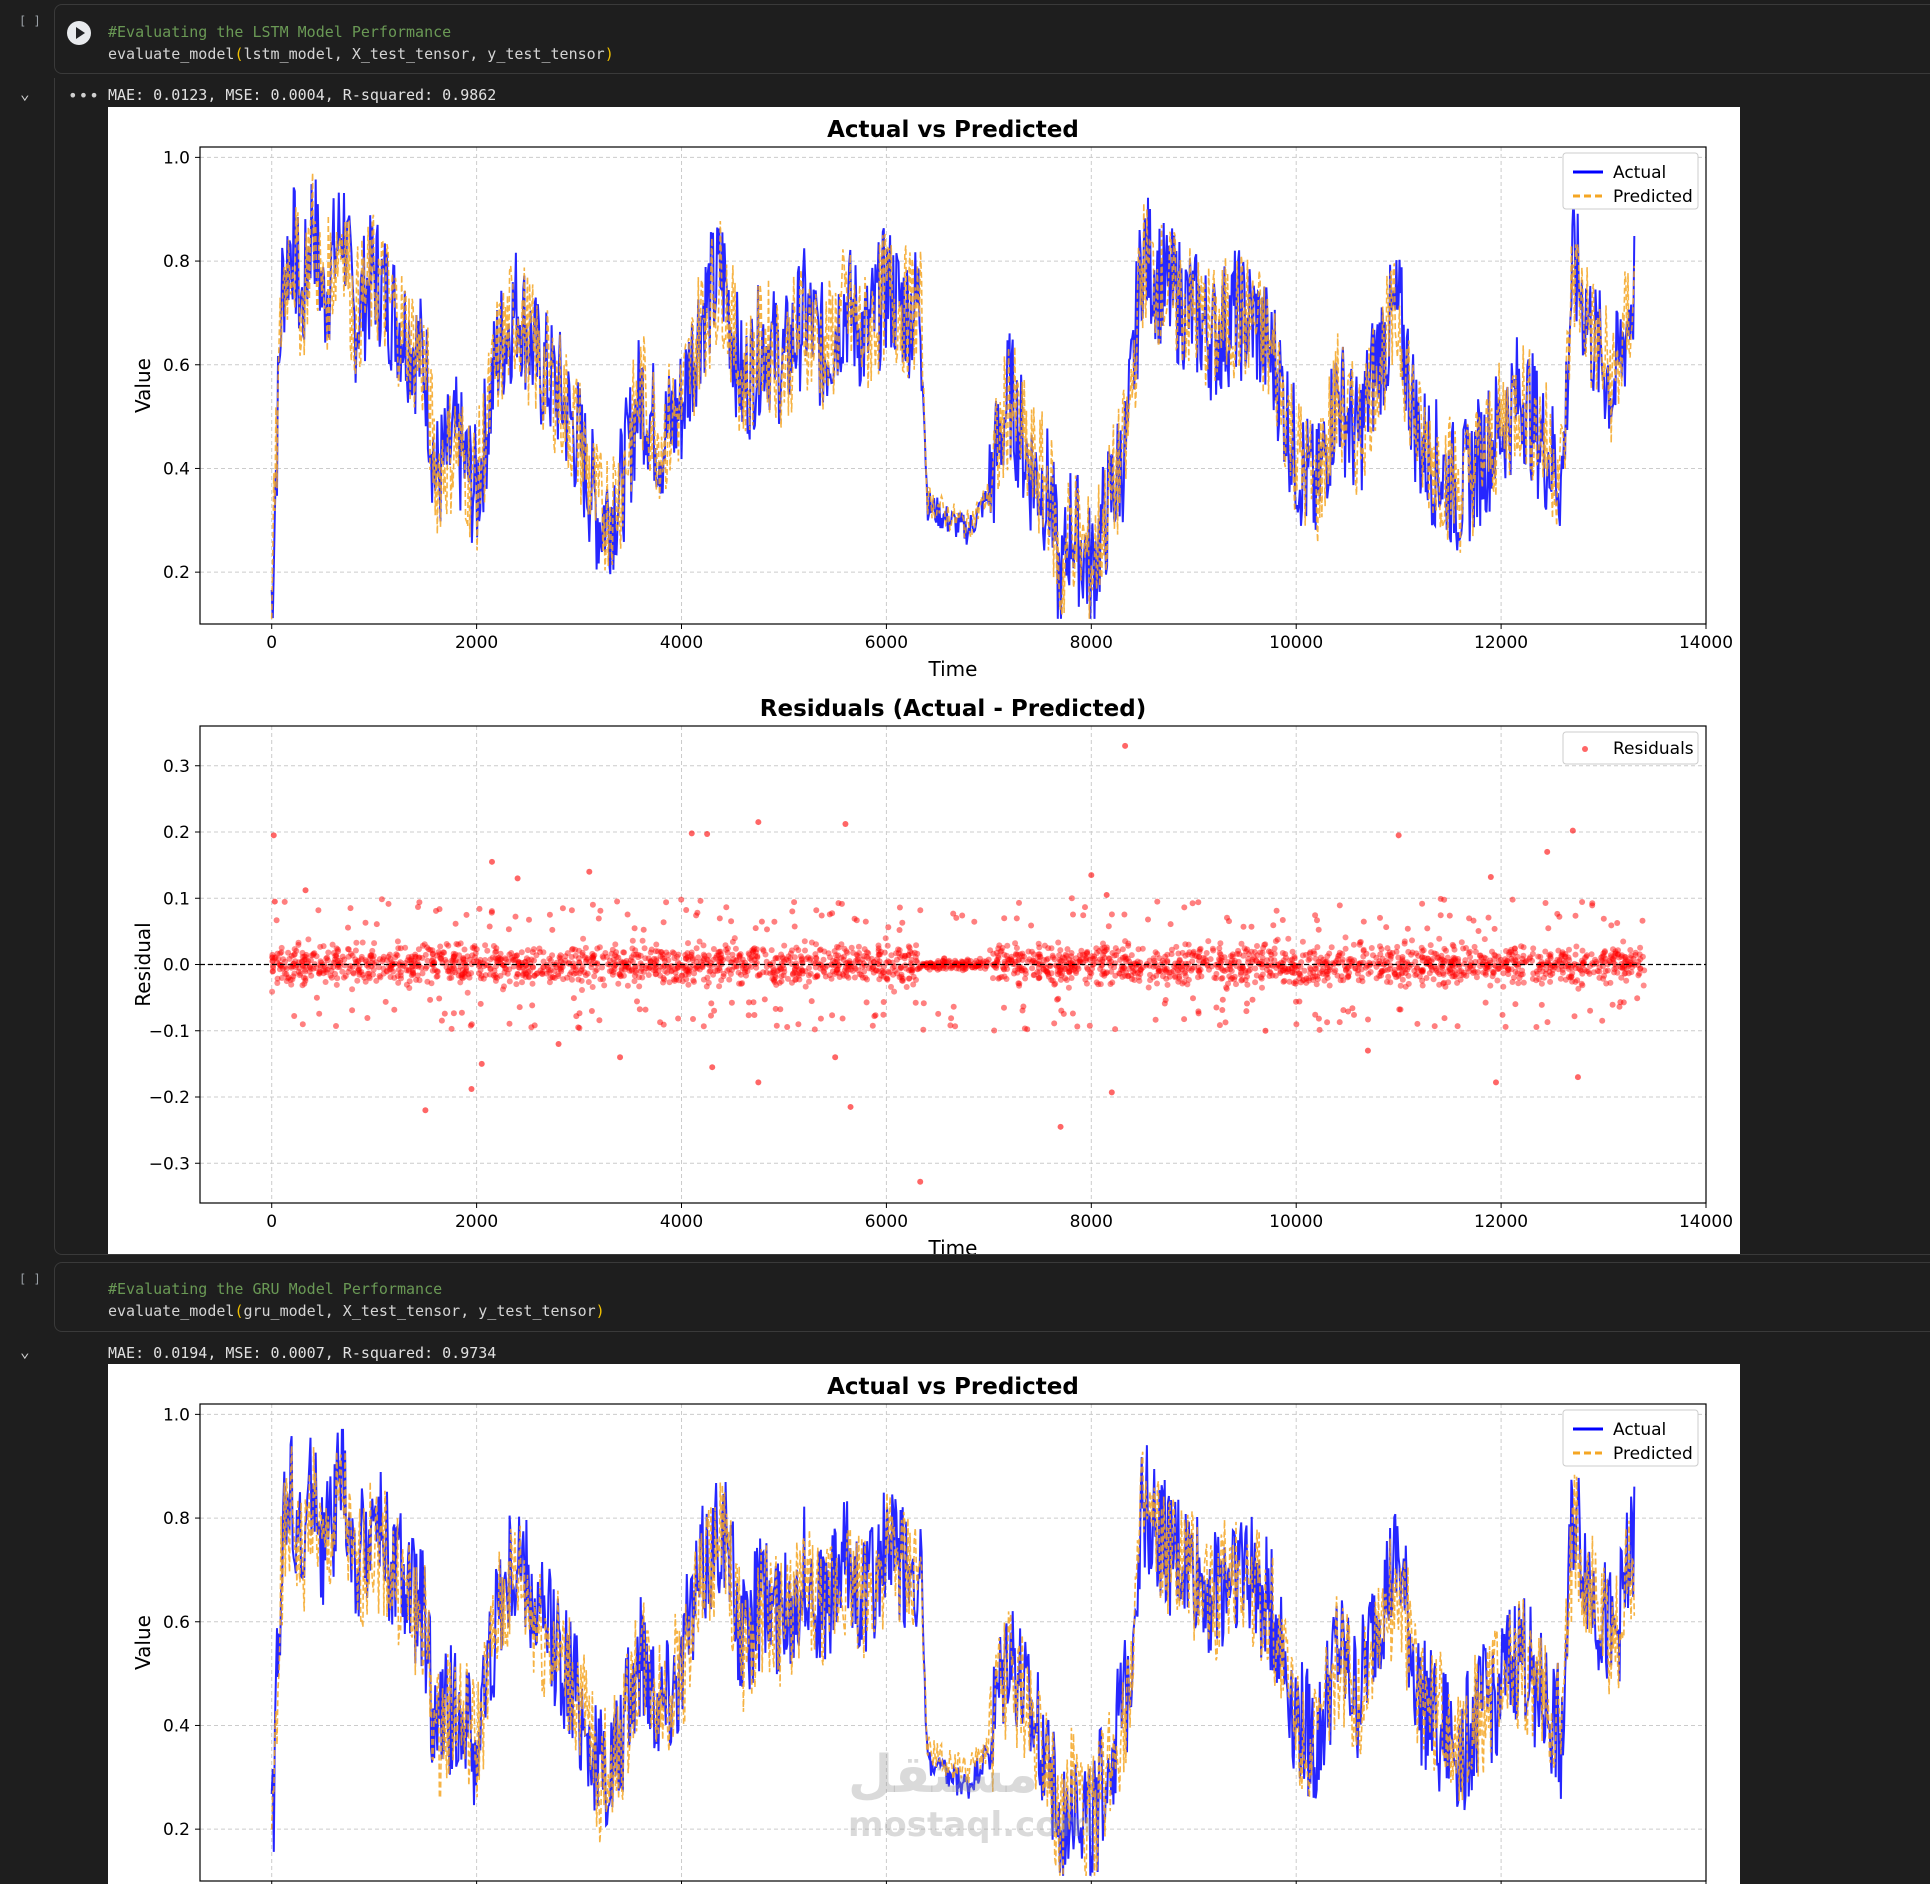  I want to click on run-cell-button, so click(79, 33).